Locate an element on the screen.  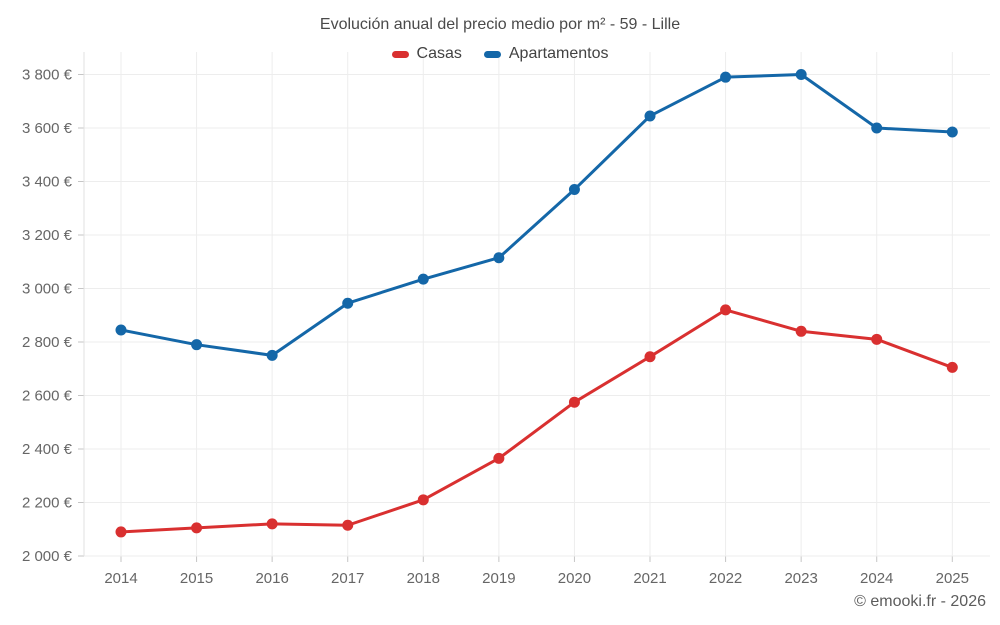
data-point-casas-2025 is located at coordinates (952, 367).